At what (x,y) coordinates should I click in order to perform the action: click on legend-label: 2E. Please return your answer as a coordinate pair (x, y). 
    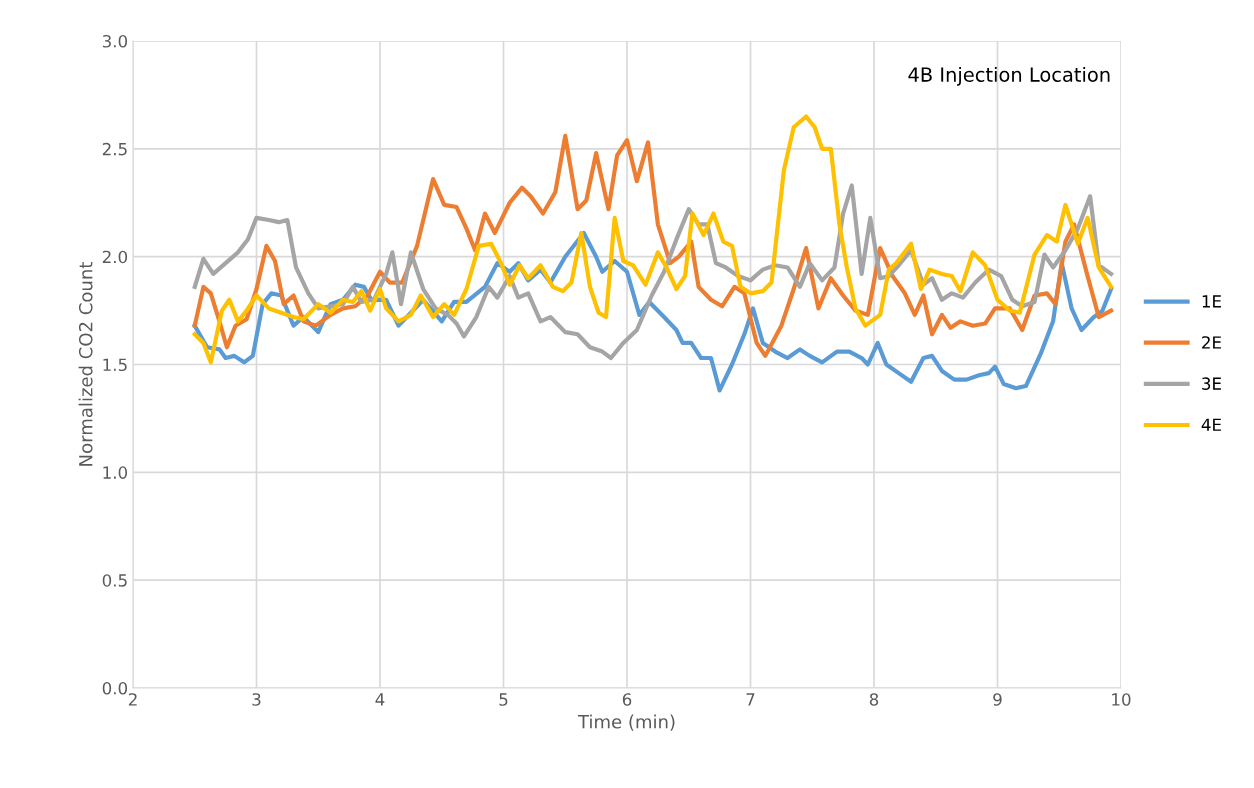
    Looking at the image, I should click on (1211, 342).